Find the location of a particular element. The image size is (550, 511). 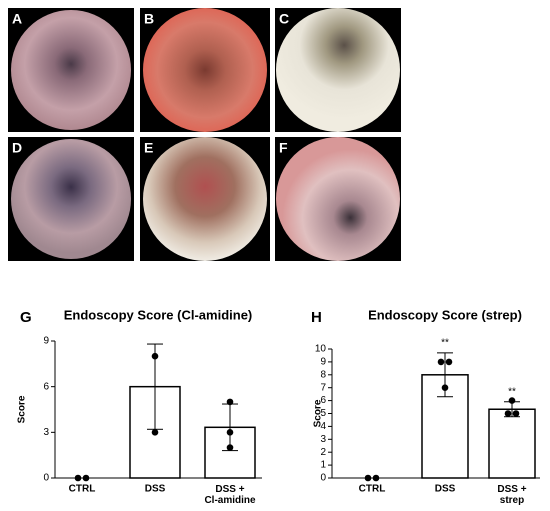

image-label: E is located at coordinates (148, 148).